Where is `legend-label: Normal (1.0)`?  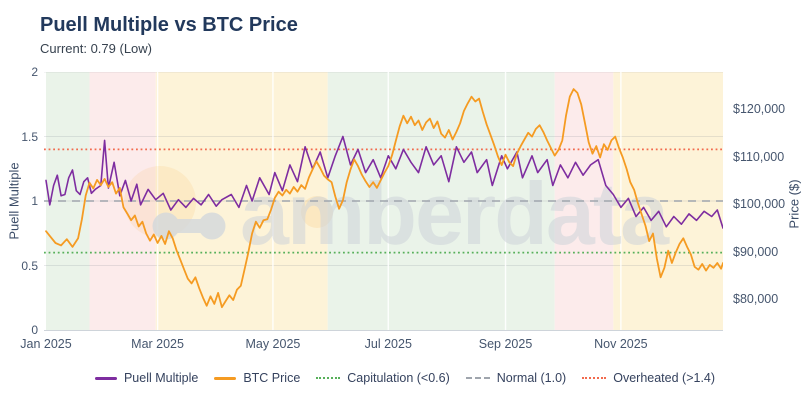
legend-label: Normal (1.0) is located at coordinates (531, 378).